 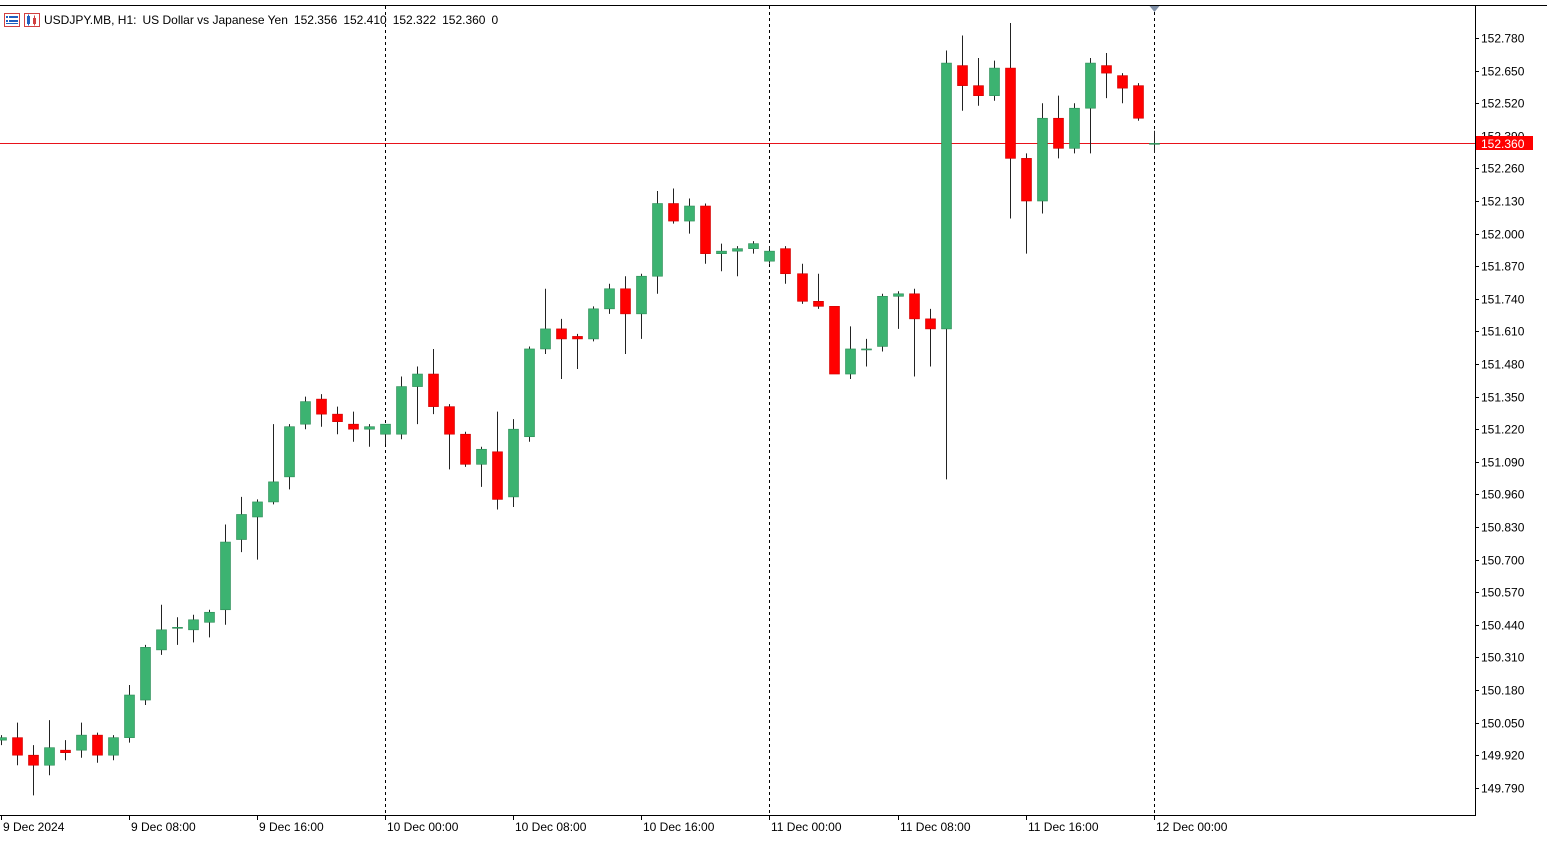 What do you see at coordinates (1503, 756) in the screenshot?
I see `price-axis-label: 149.920` at bounding box center [1503, 756].